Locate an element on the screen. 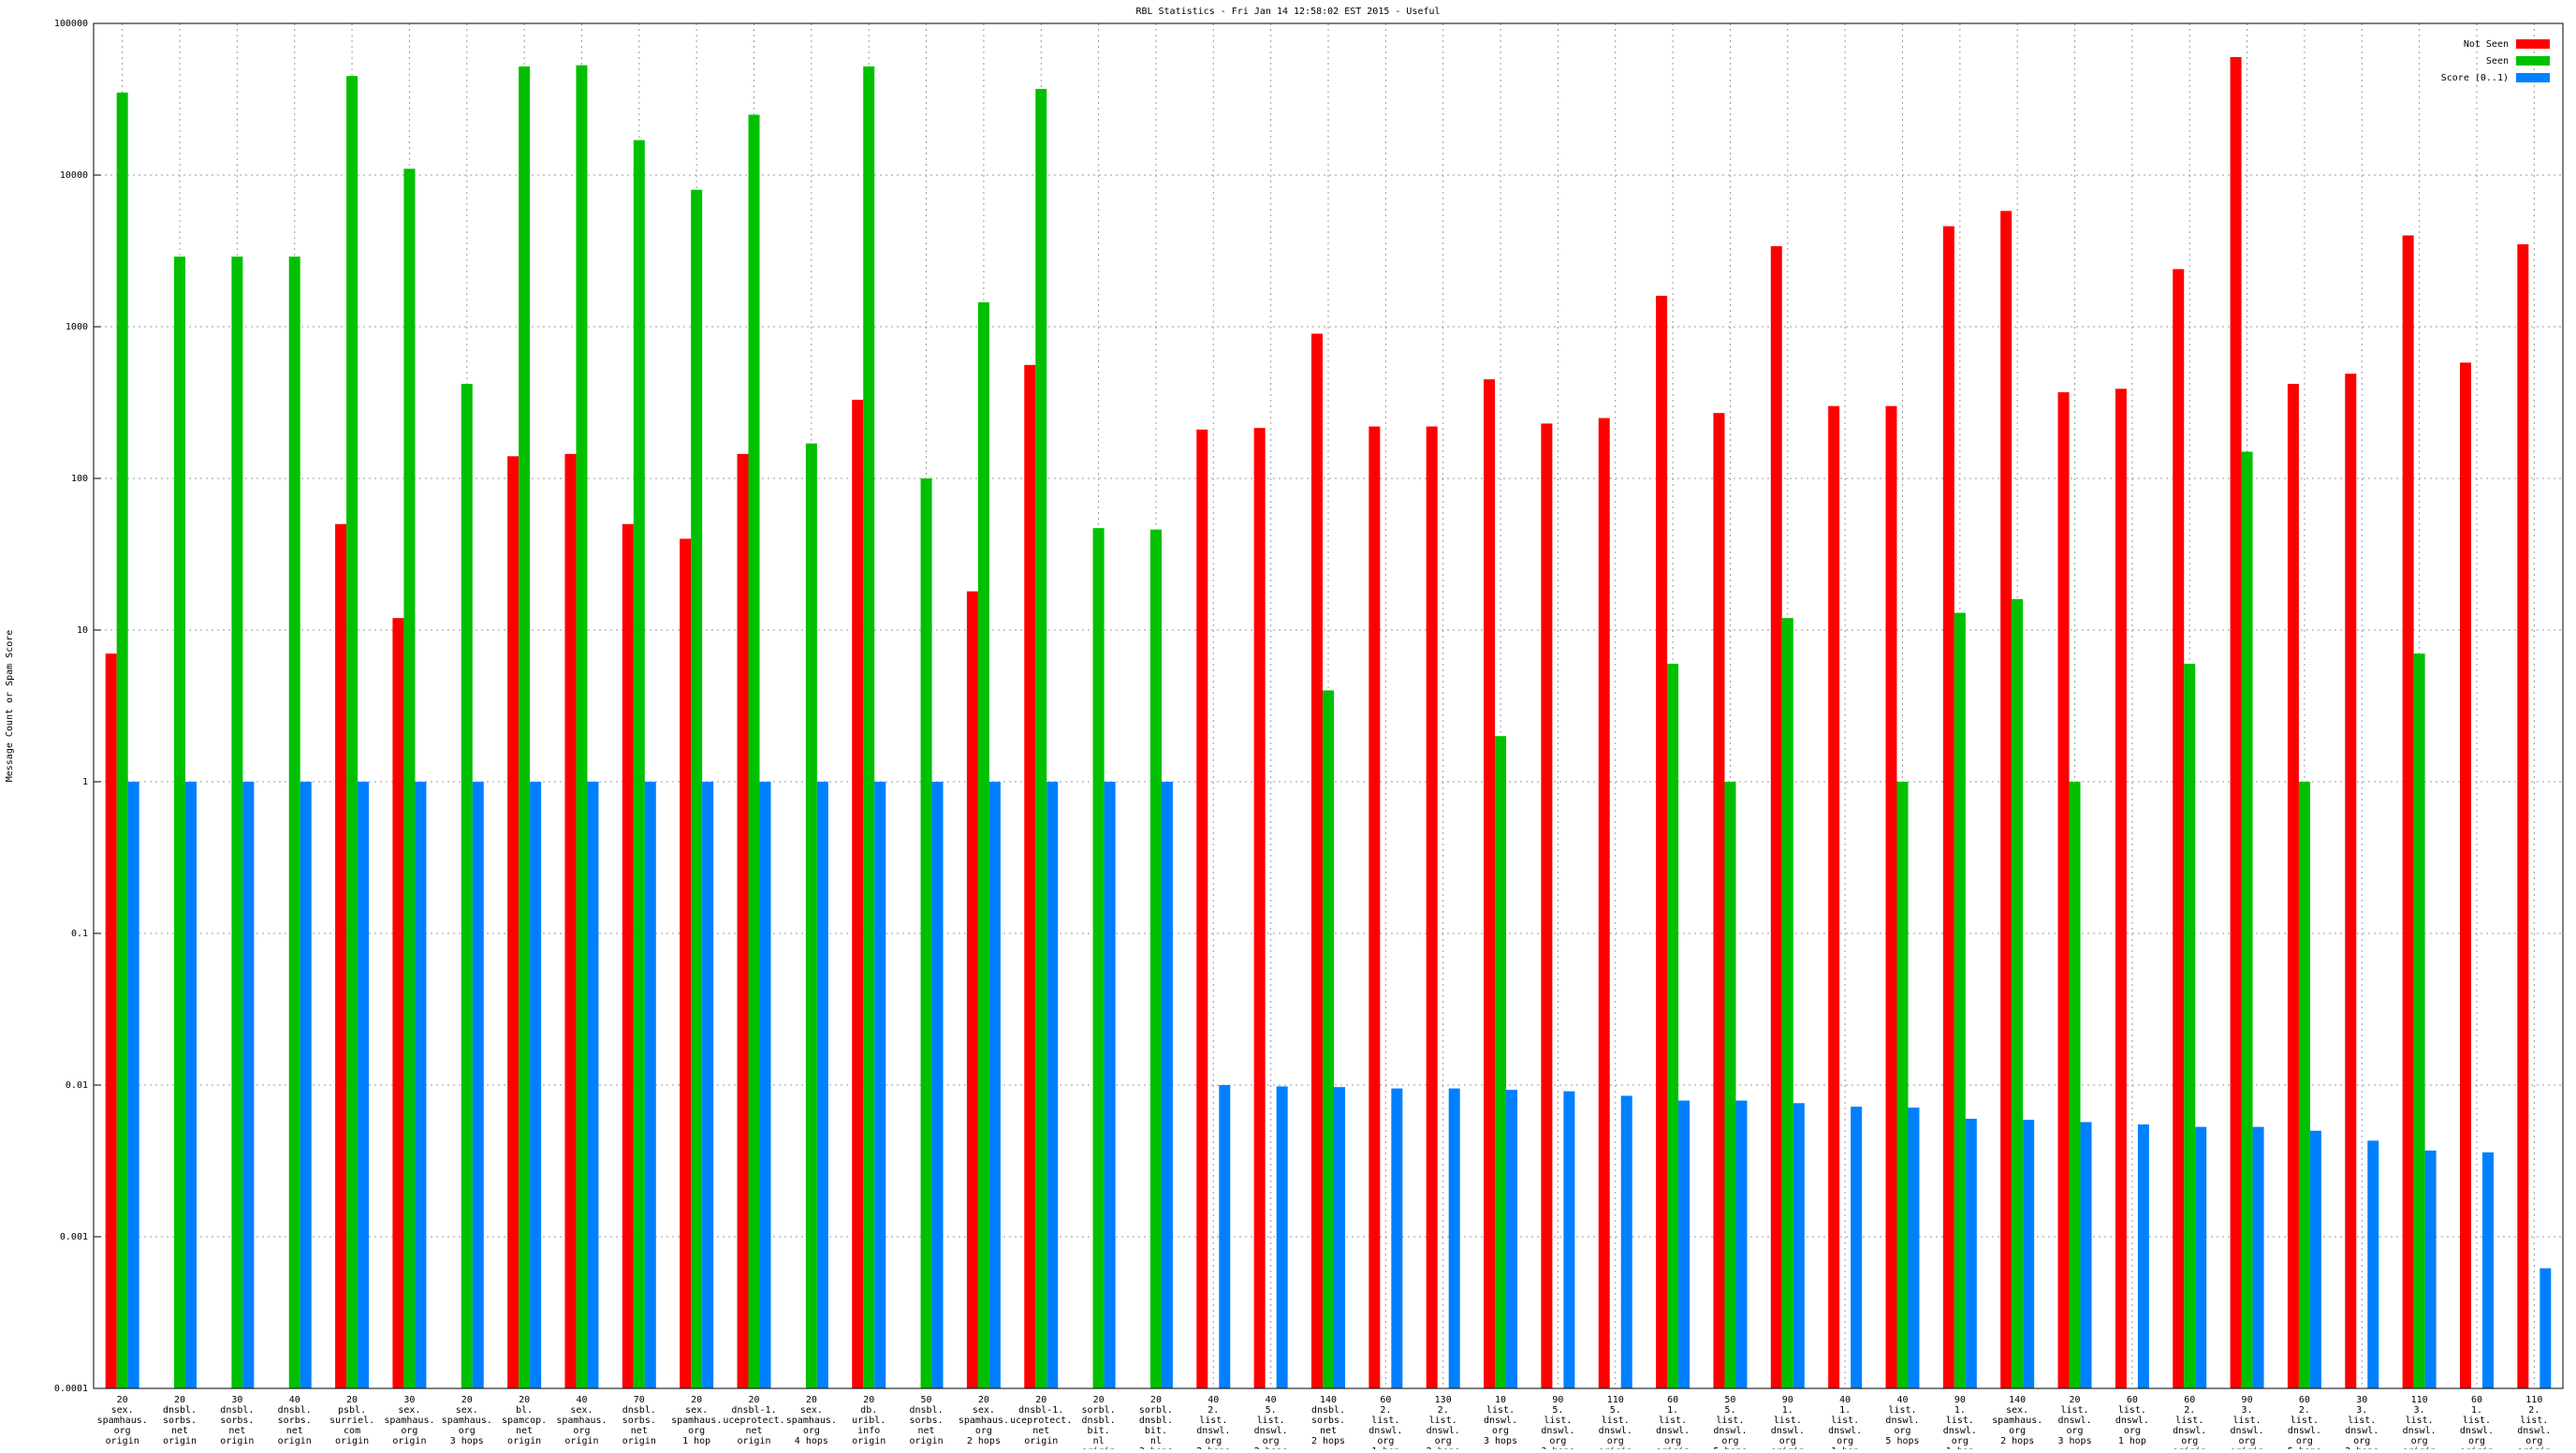  x-tick-label: origin is located at coordinates (295, 1441).